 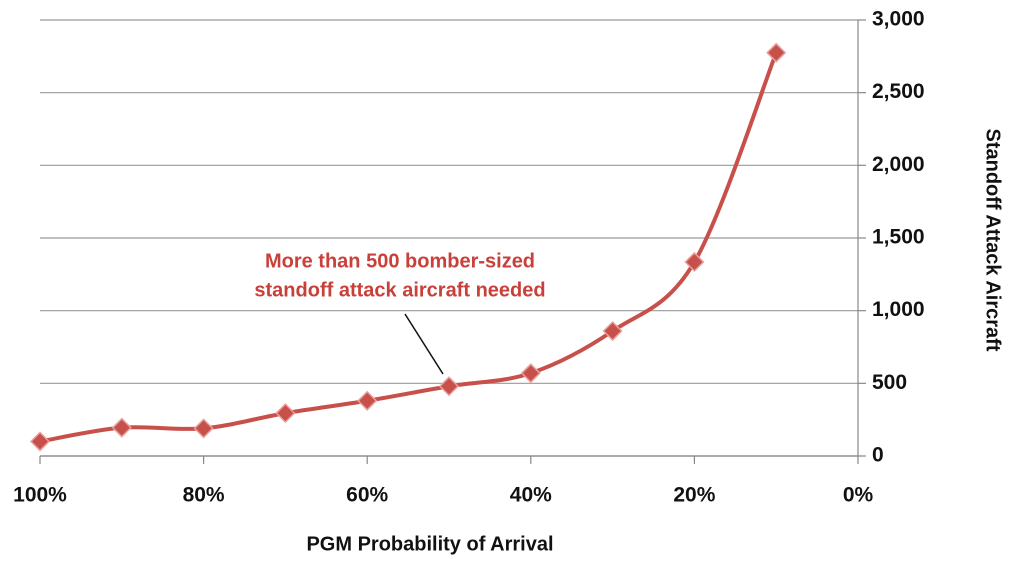 What do you see at coordinates (399, 290) in the screenshot?
I see `annotation: standoff attack aircraft needed` at bounding box center [399, 290].